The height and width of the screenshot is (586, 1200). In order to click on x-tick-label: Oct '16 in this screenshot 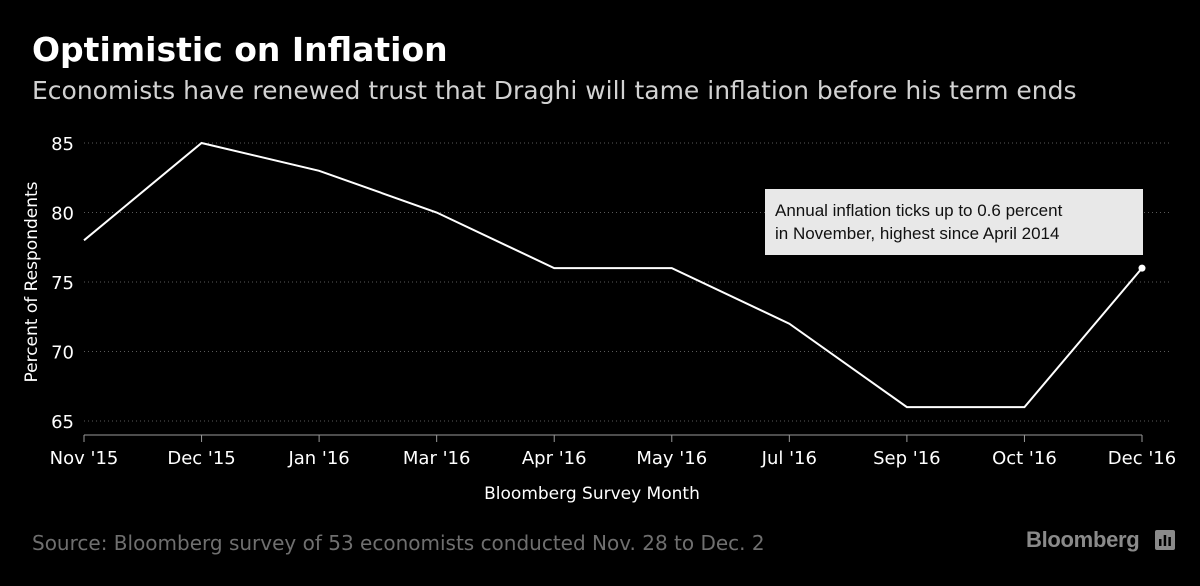, I will do `click(1024, 458)`.